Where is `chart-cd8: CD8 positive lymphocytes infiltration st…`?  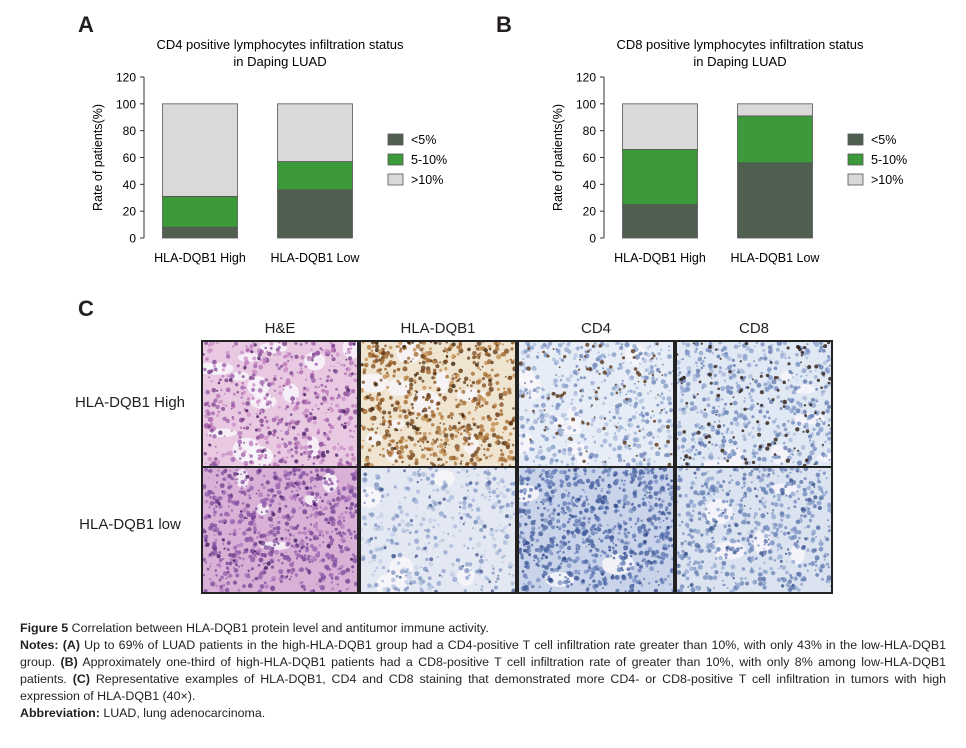
chart-cd8: CD8 positive lymphocytes infiltration st… is located at coordinates (729, 151).